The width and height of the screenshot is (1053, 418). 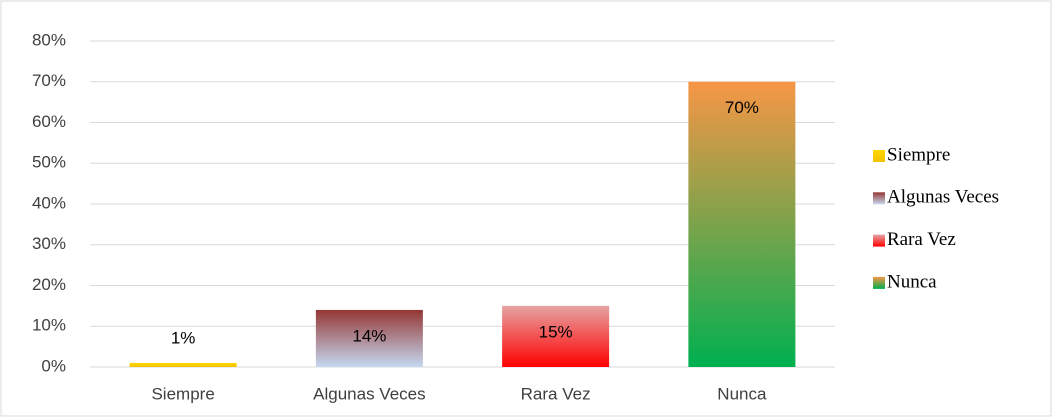 What do you see at coordinates (182, 393) in the screenshot?
I see `x-tick-label: Siempre` at bounding box center [182, 393].